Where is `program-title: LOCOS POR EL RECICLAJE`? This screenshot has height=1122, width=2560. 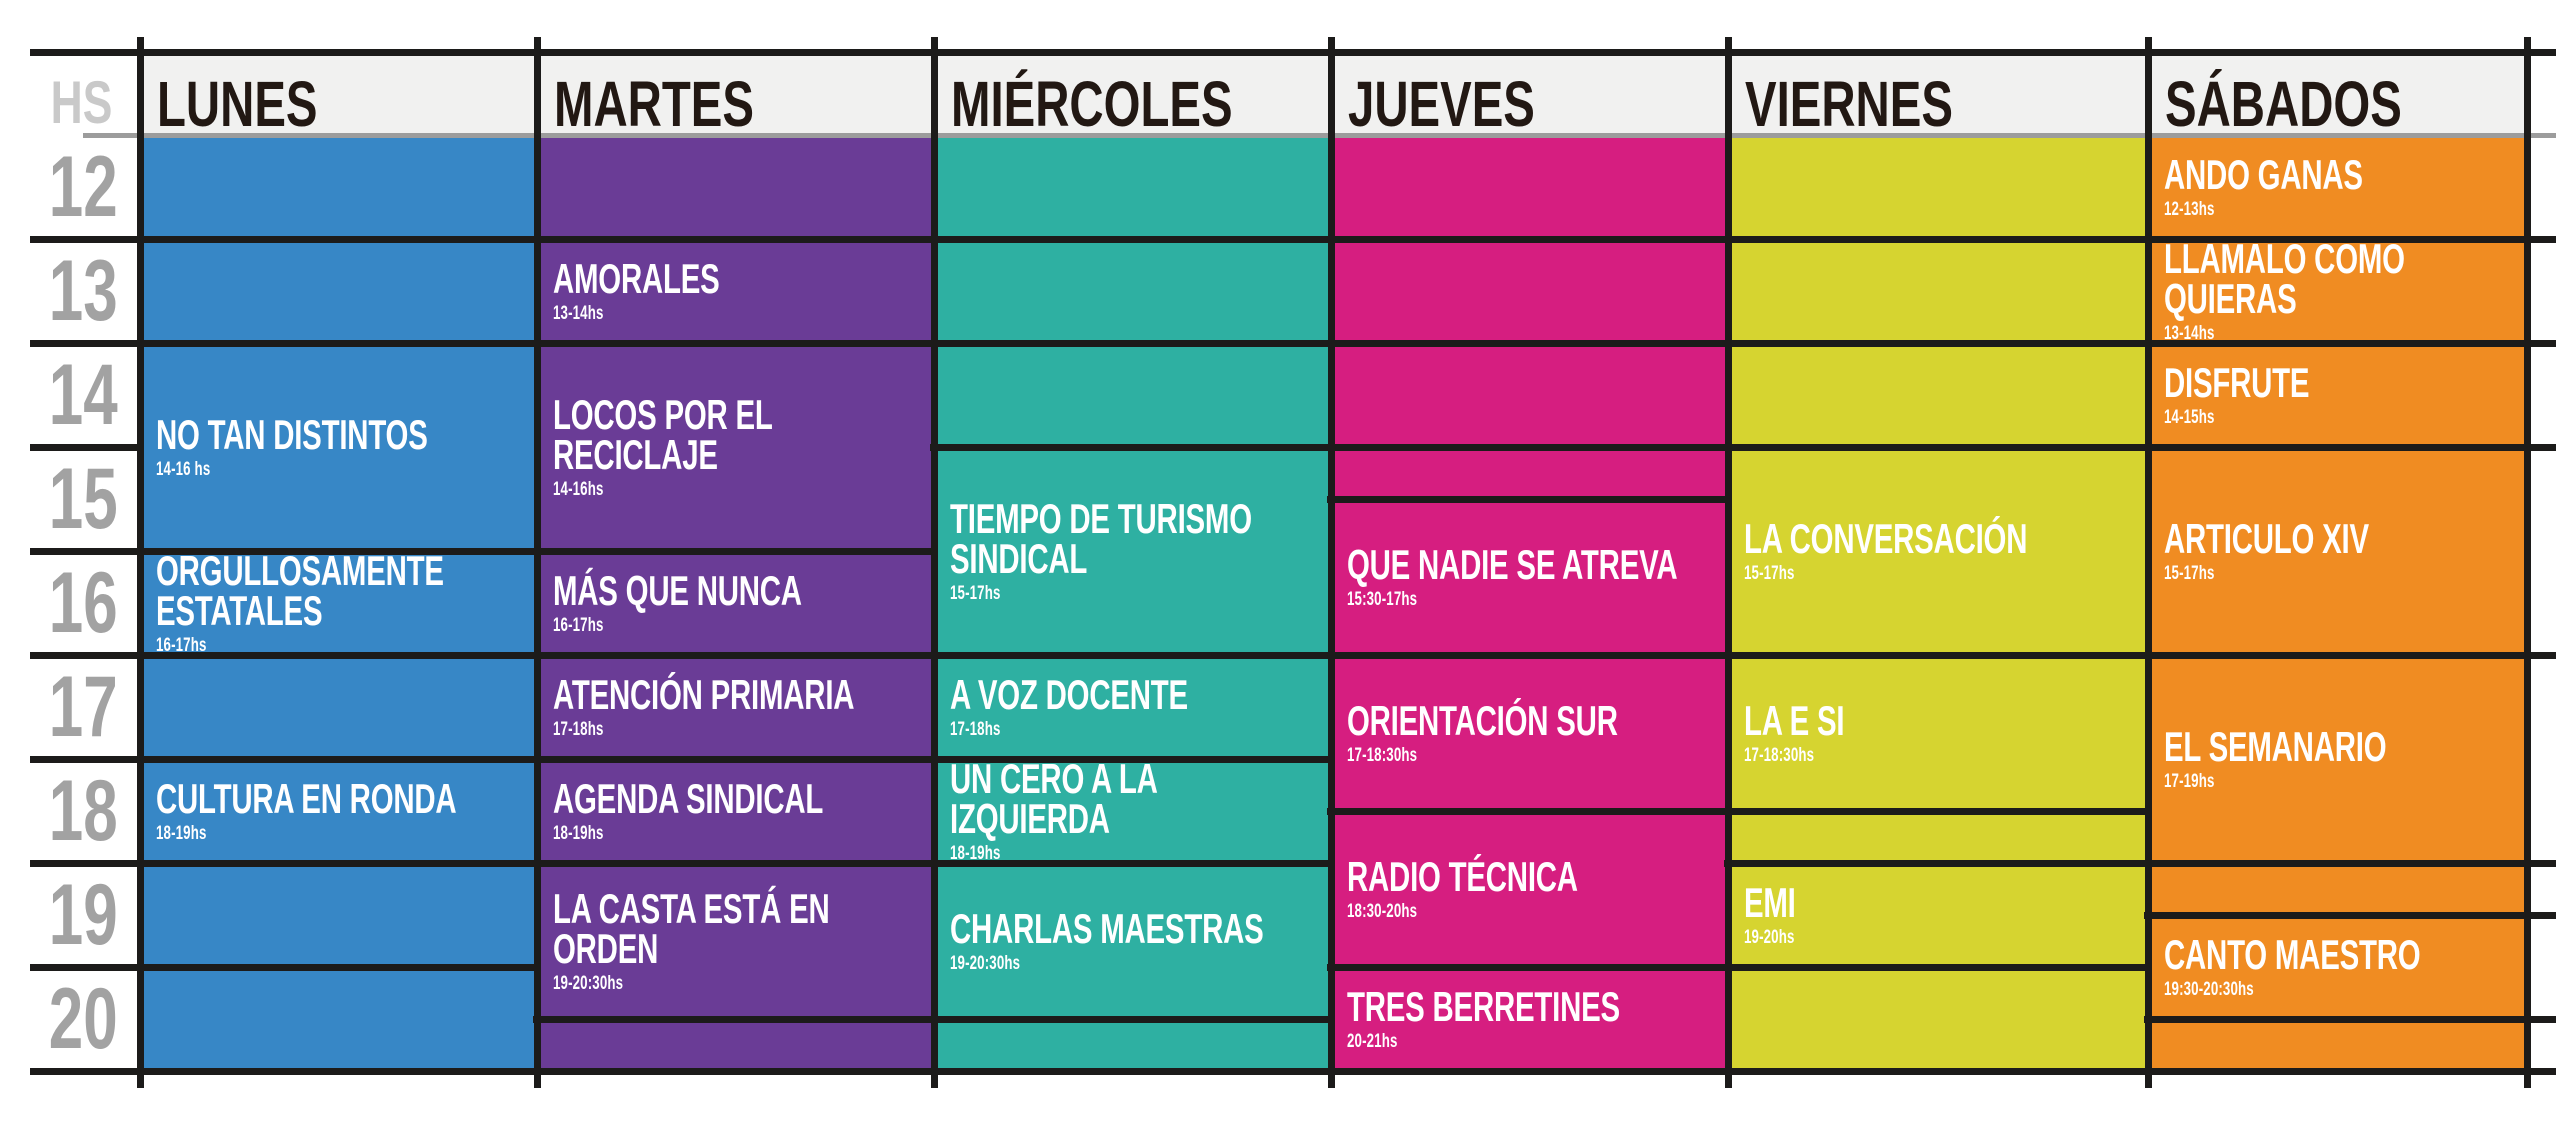 program-title: LOCOS POR EL RECICLAJE is located at coordinates (663, 434).